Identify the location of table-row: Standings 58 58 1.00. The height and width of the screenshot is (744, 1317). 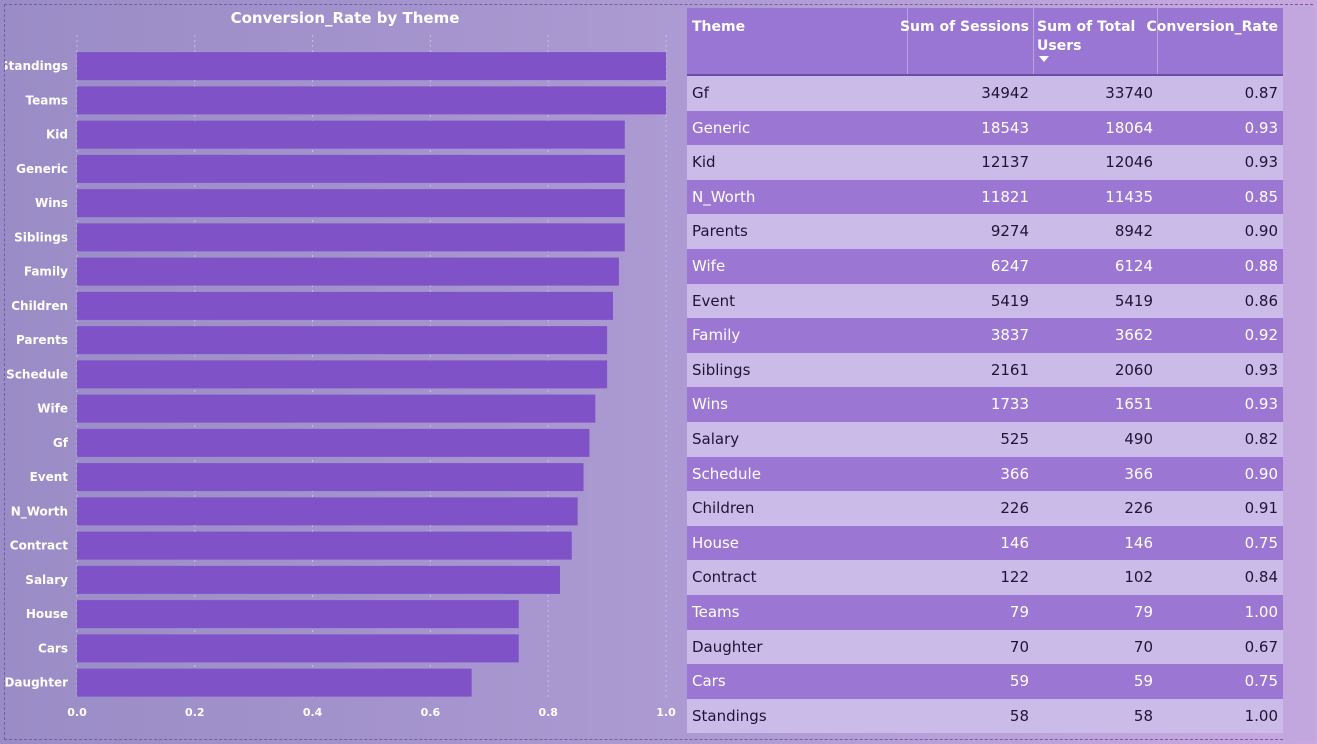
(985, 716).